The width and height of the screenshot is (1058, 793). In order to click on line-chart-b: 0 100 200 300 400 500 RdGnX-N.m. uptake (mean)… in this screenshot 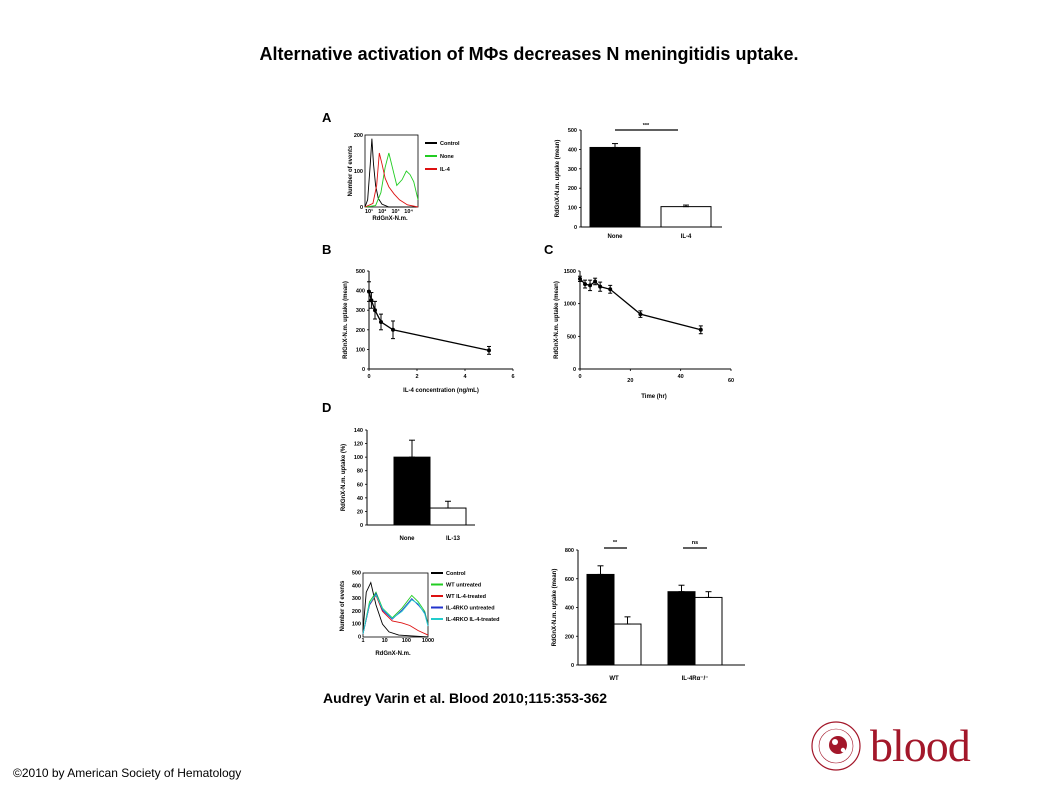, I will do `click(429, 331)`.